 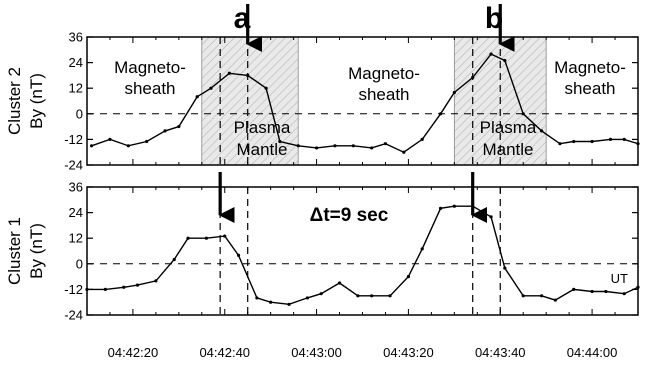 I want to click on top-ytick-label: 36, so click(x=76, y=37).